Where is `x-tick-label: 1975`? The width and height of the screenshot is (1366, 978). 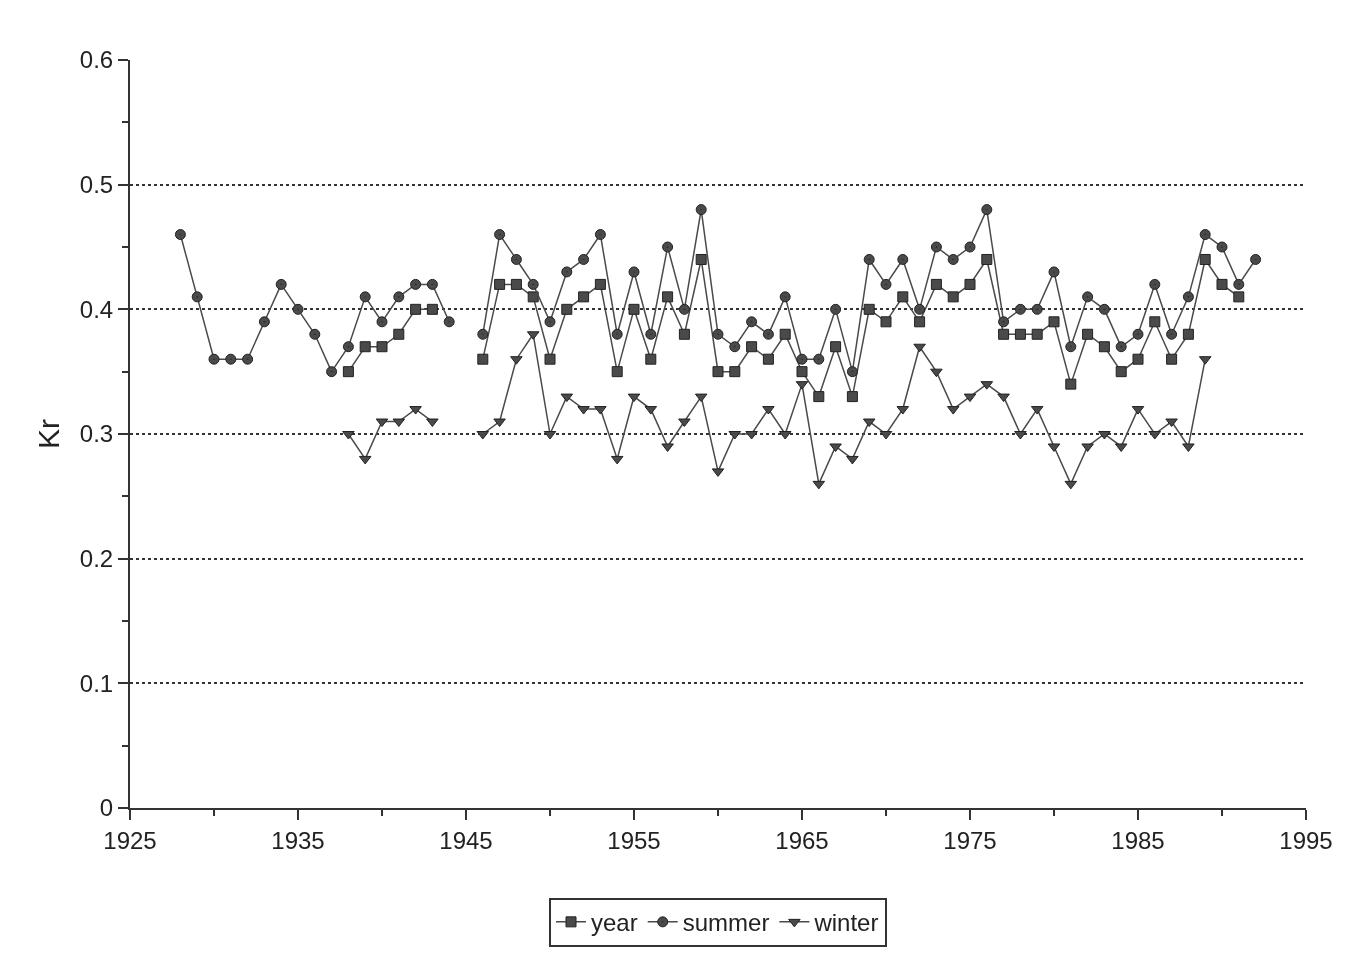 x-tick-label: 1975 is located at coordinates (970, 840).